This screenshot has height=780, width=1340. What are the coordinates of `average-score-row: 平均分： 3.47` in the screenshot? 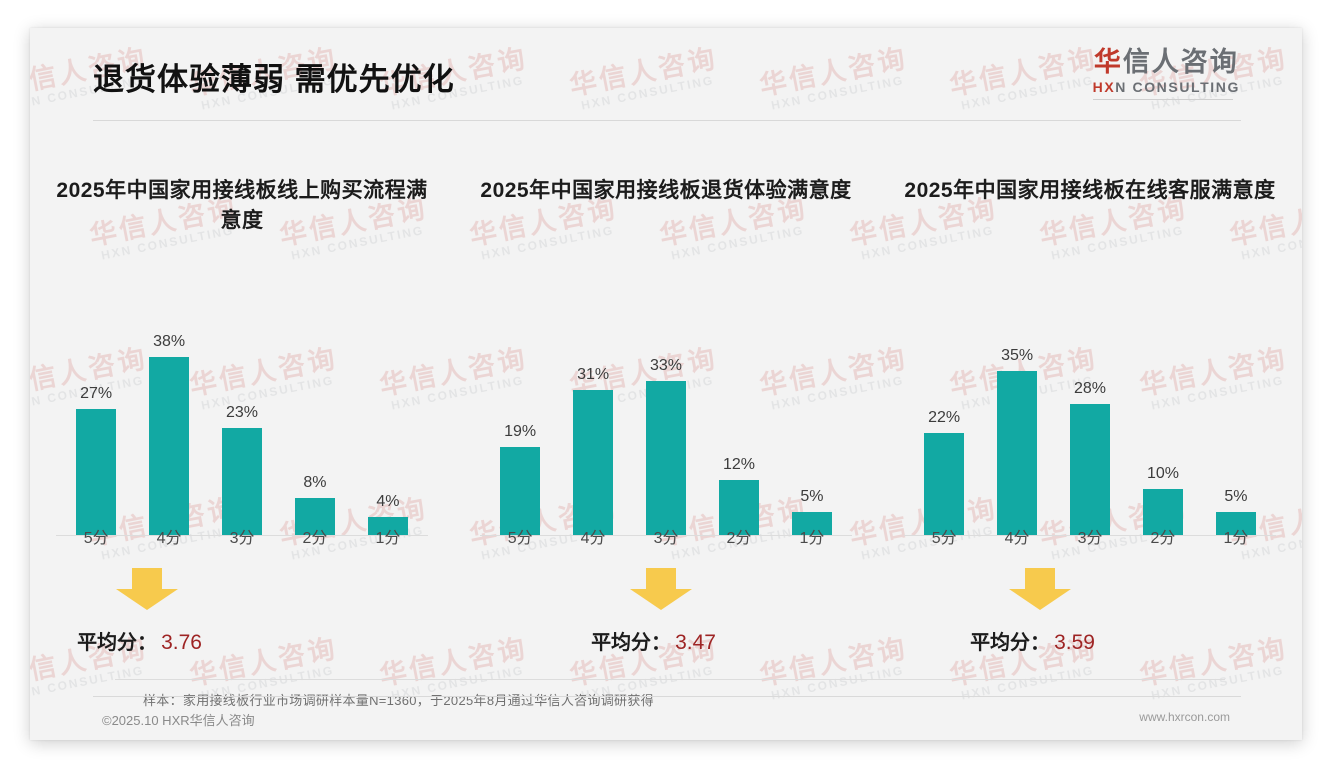 It's located at (666, 640).